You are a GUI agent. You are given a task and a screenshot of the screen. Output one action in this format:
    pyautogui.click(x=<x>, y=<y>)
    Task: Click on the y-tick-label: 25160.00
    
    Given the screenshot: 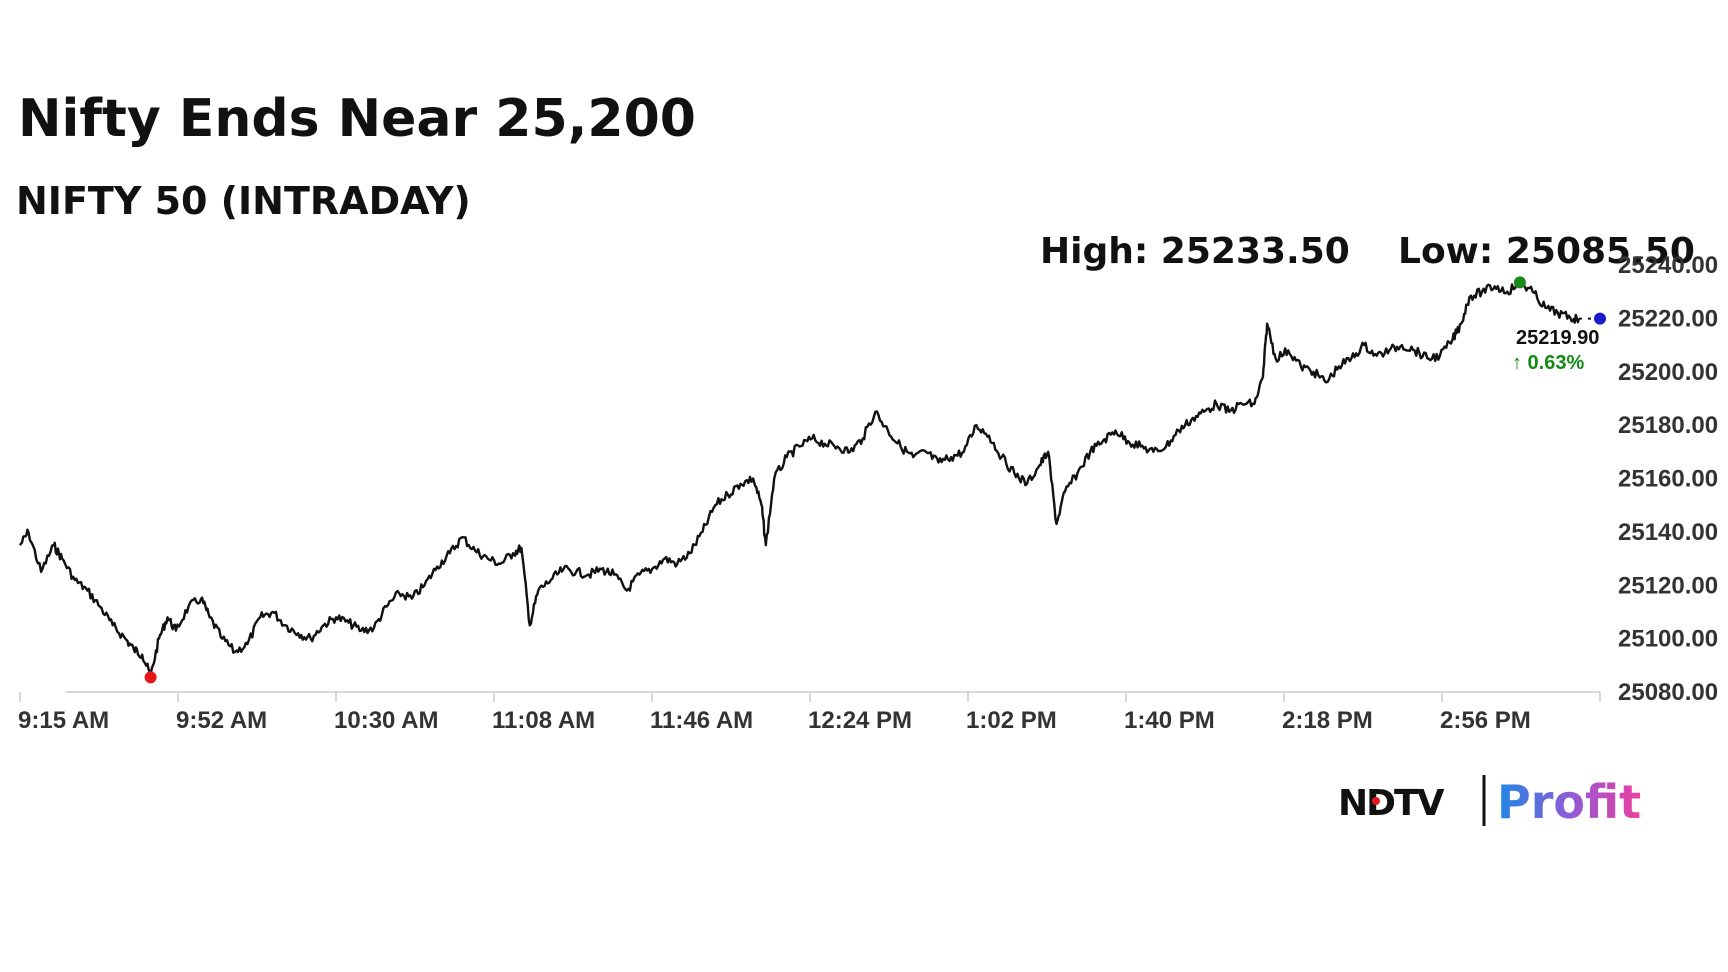 What is the action you would take?
    pyautogui.click(x=1668, y=479)
    